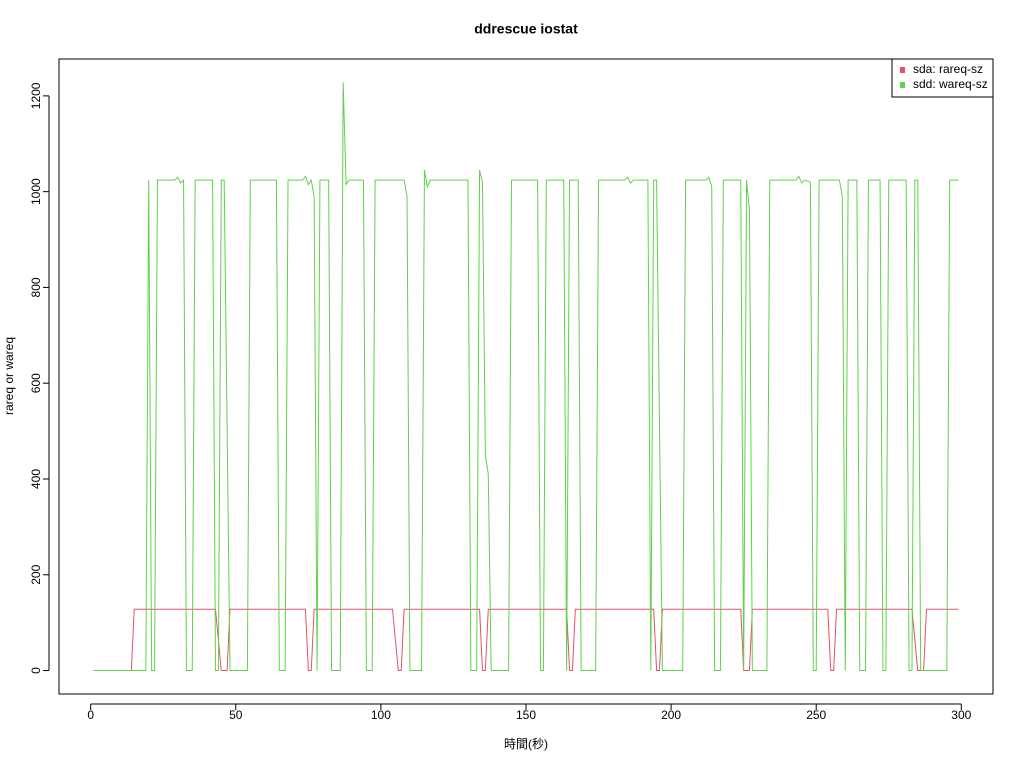 The image size is (1024, 773). Describe the element at coordinates (526, 715) in the screenshot. I see `x-tick-label: 150` at that location.